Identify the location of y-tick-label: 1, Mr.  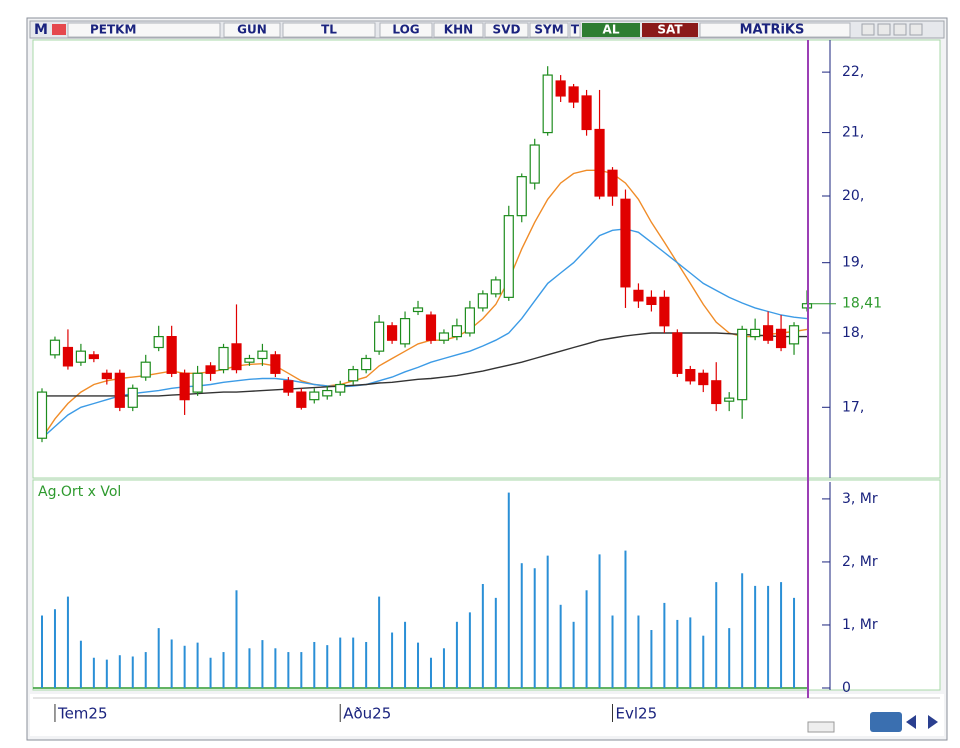
(860, 625).